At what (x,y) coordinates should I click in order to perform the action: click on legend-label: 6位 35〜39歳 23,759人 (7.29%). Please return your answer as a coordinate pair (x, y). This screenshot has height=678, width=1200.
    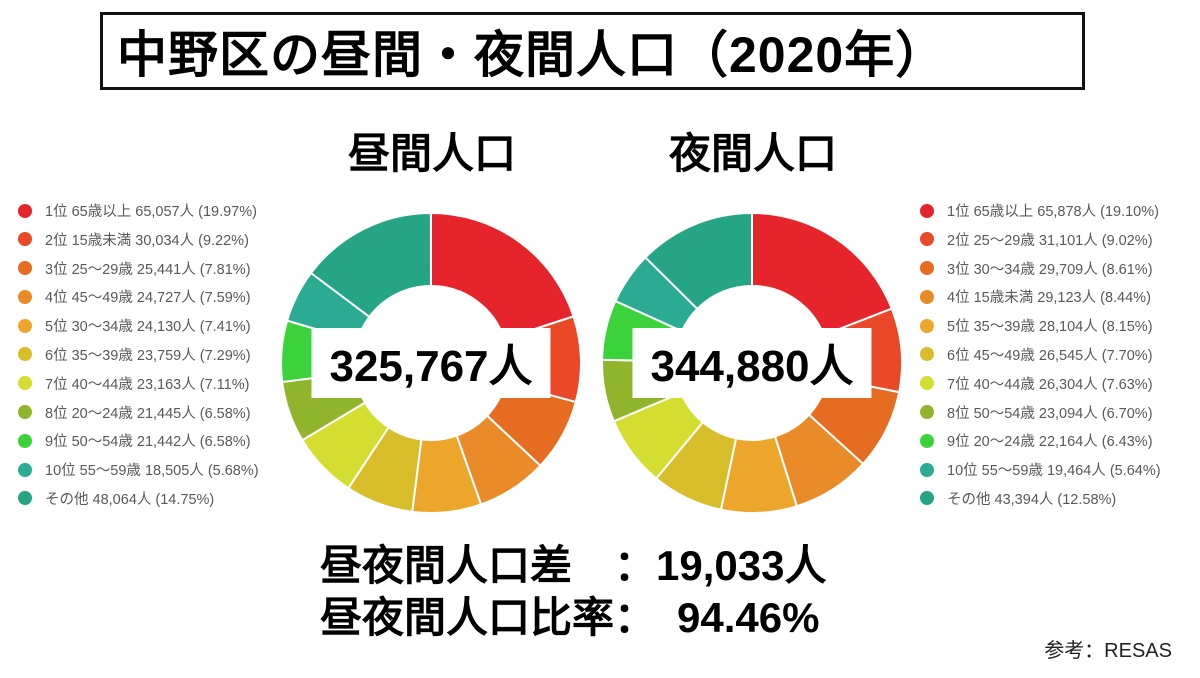
    Looking at the image, I should click on (148, 355).